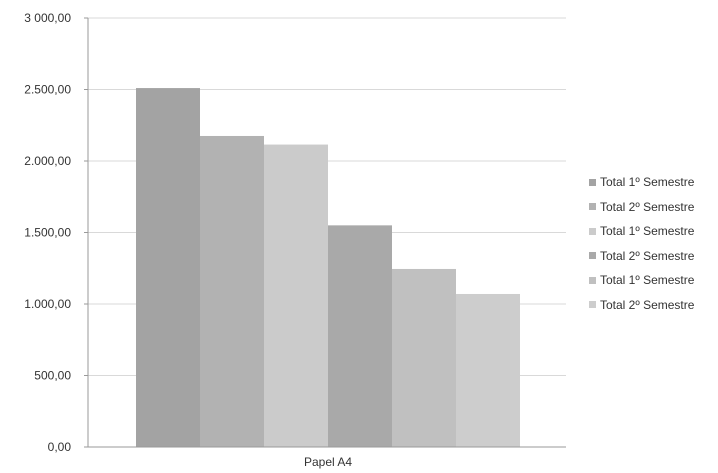 The width and height of the screenshot is (718, 473). I want to click on x-axis-tick-labels: Papel A4, so click(328, 462).